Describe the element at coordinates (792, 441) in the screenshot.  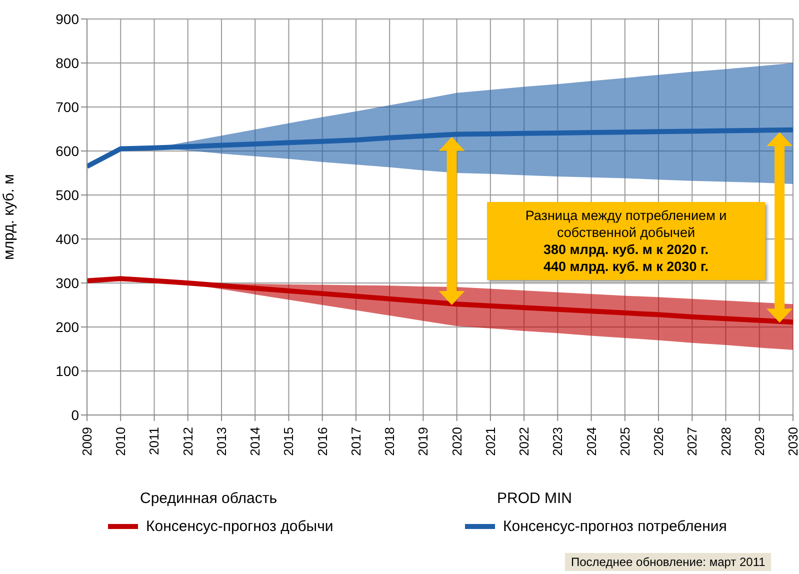
I see `x-tick-label: 2030` at that location.